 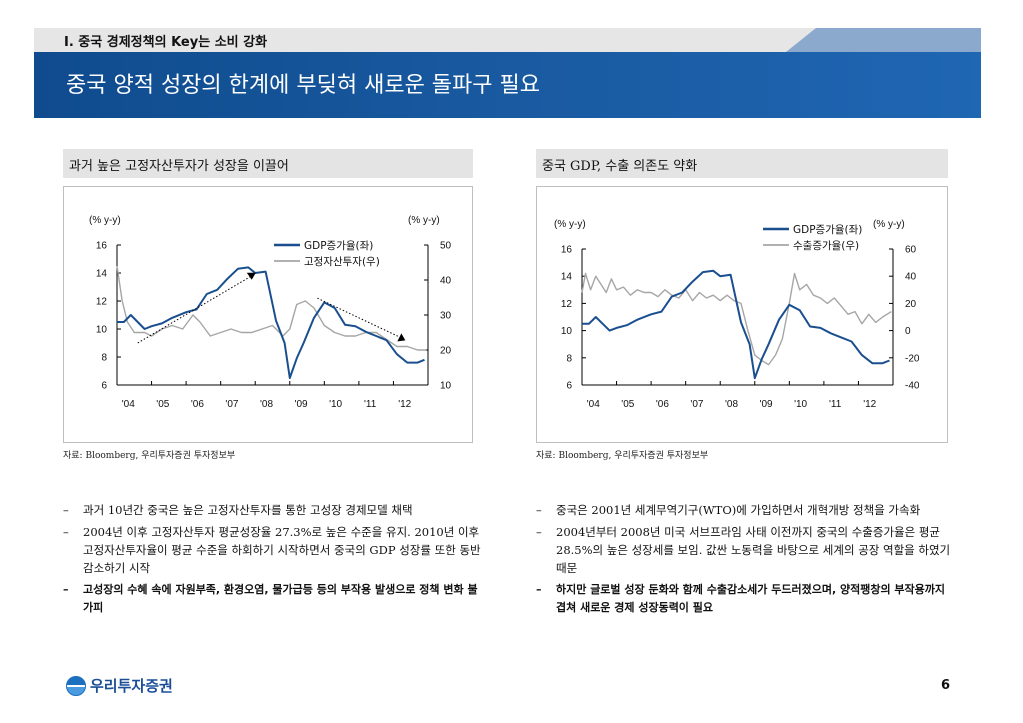 I want to click on right-chart-source: 자료: Bloomberg, 우리투자증권 투자정보부, so click(x=622, y=456).